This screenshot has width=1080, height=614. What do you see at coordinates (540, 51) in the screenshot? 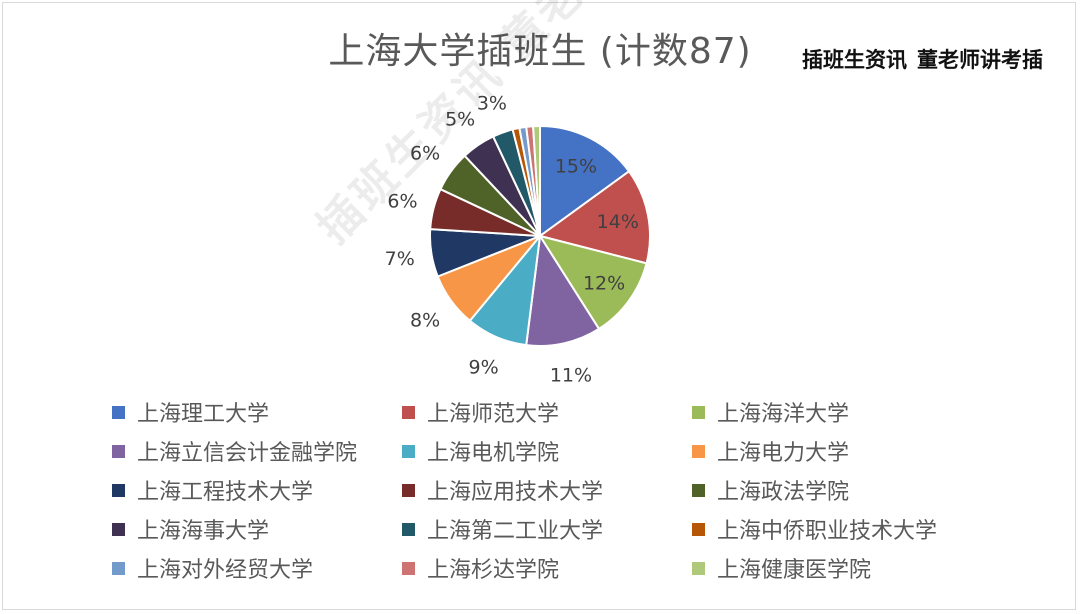
I see `chart-title: 上海大学插班生 (计数87)` at bounding box center [540, 51].